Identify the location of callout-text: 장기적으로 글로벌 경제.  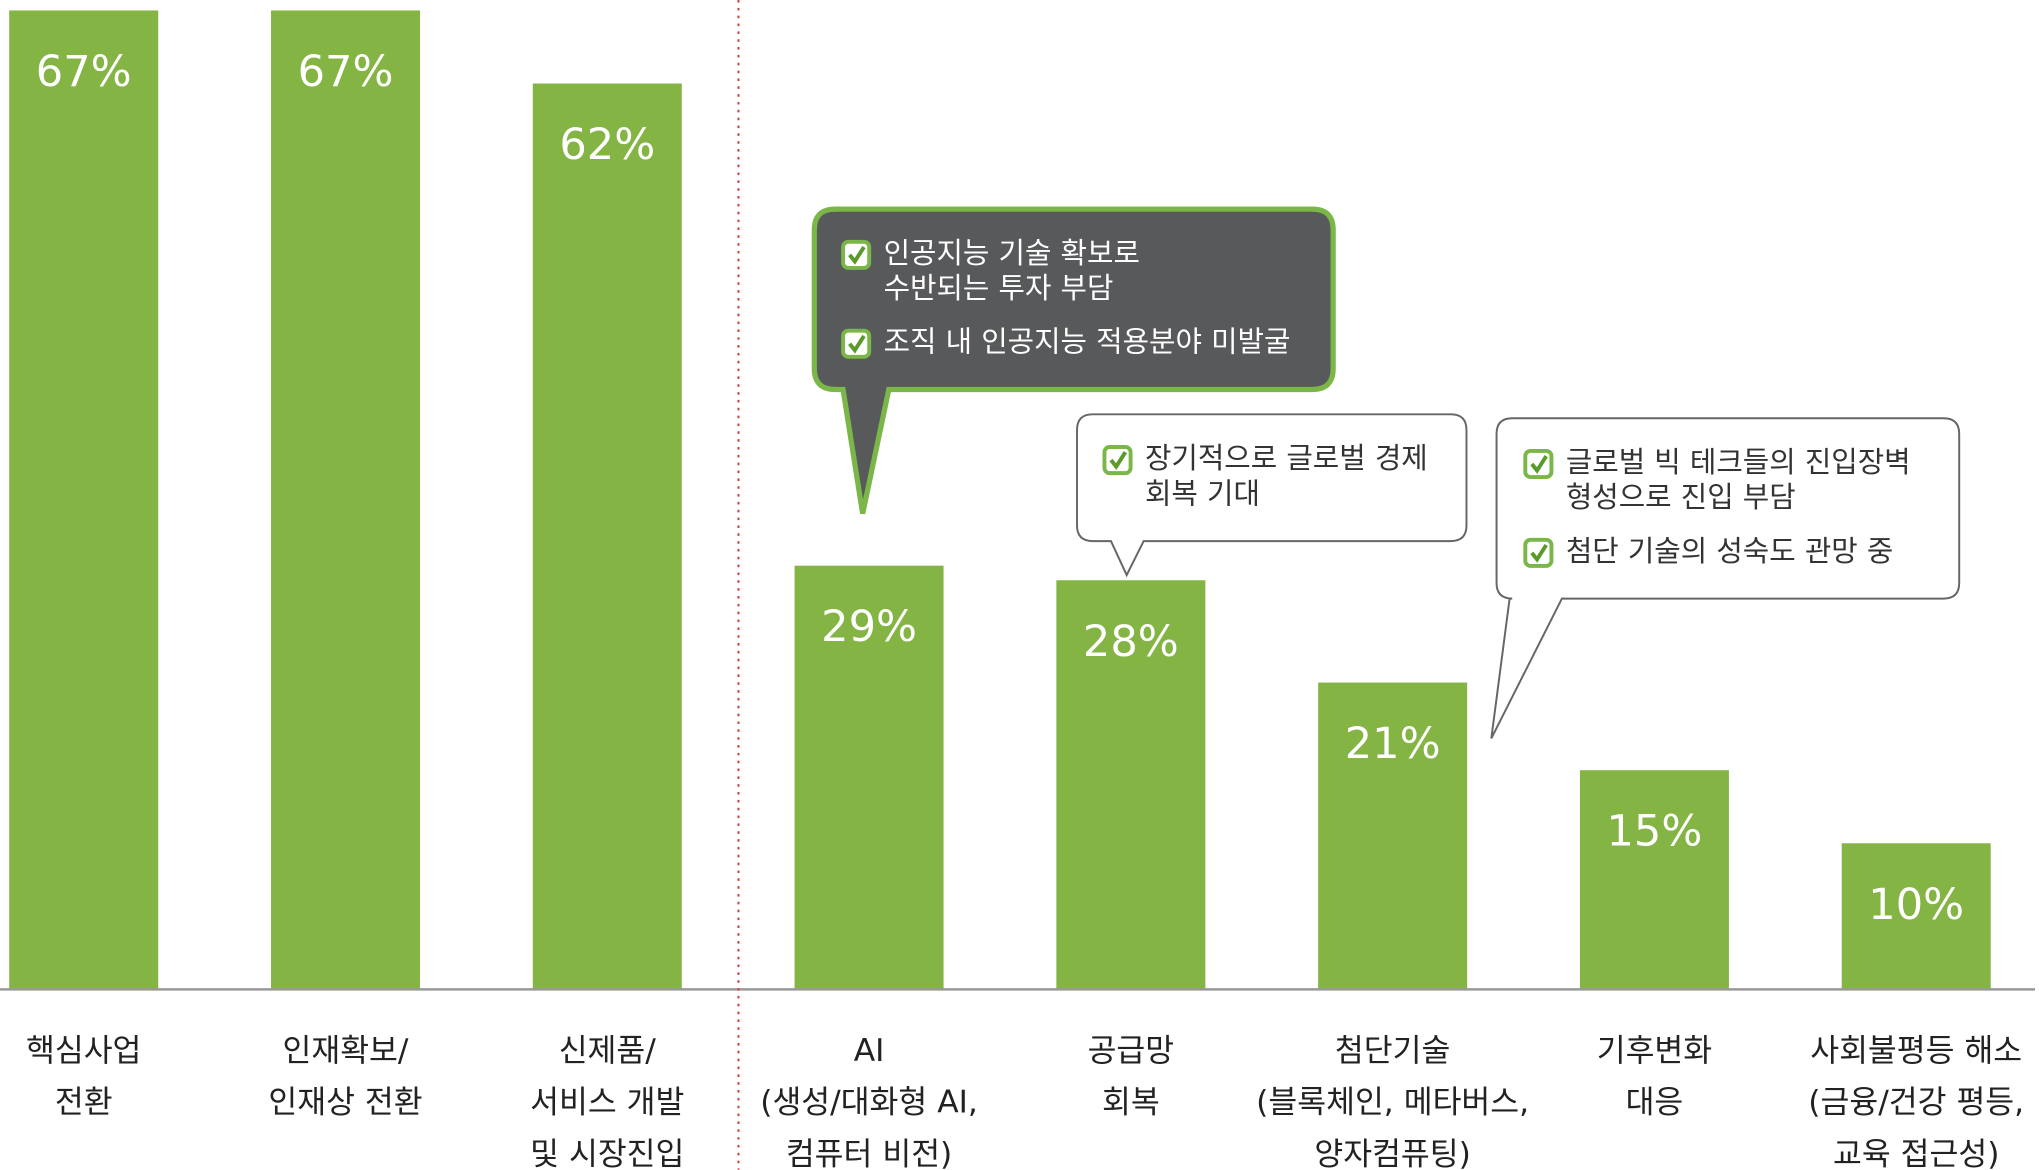
(1286, 458).